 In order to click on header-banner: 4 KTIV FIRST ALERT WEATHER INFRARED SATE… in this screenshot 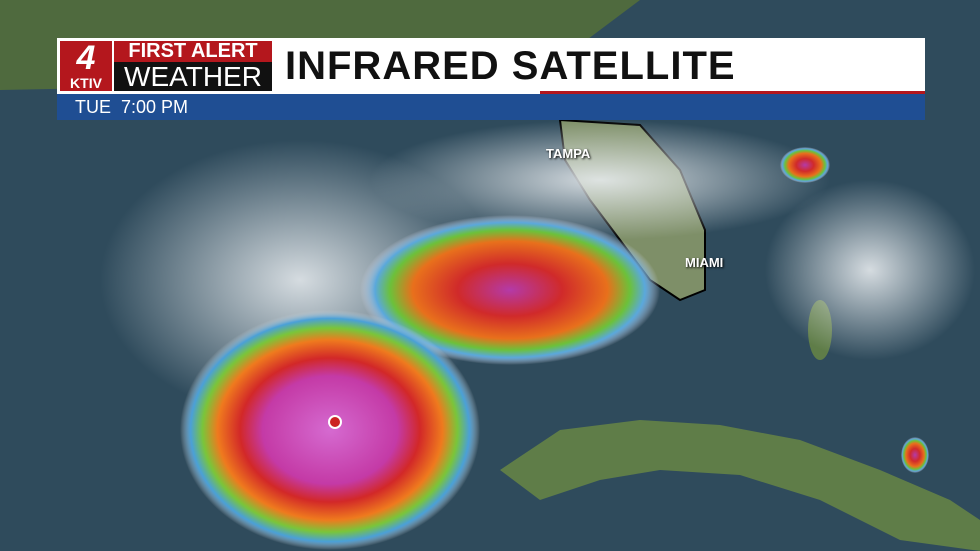, I will do `click(491, 66)`.